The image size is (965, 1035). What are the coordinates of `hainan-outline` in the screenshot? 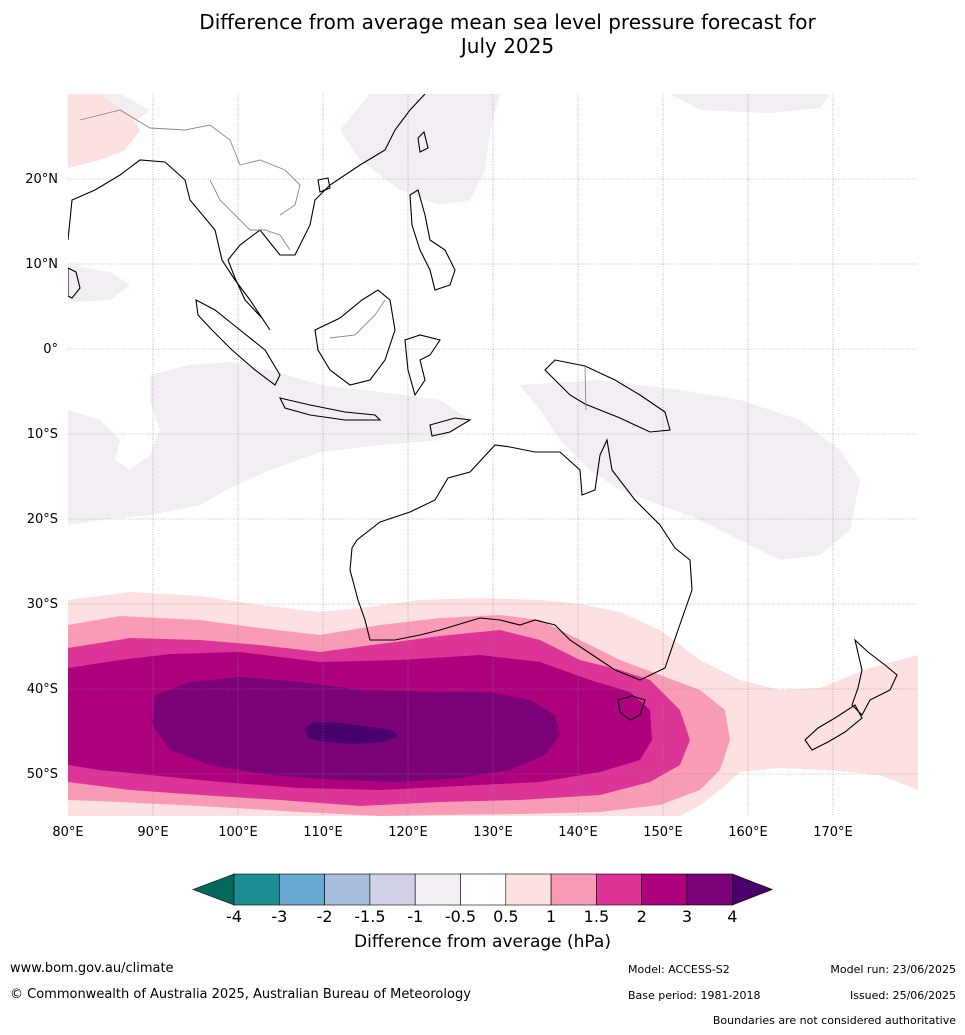 It's located at (324, 185).